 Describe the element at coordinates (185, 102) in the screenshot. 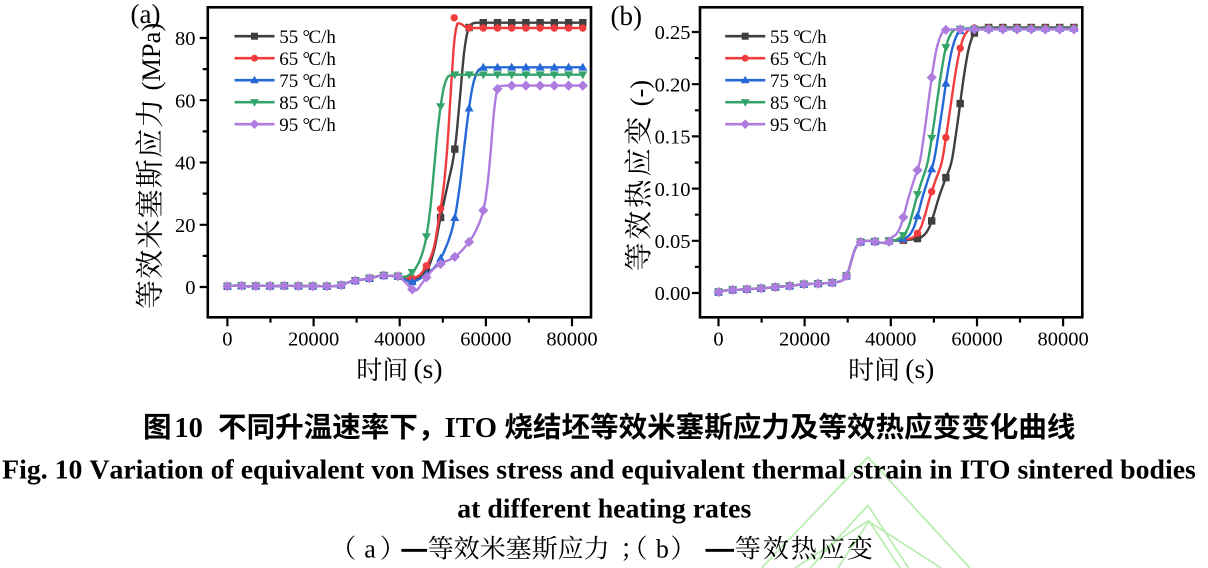

I see `svg-text: 60` at that location.